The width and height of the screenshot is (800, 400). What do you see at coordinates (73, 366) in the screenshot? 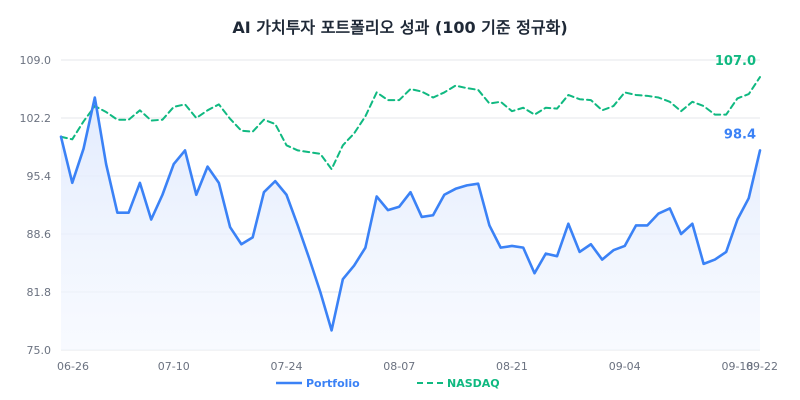
I see `x-tick-label: 06-26` at bounding box center [73, 366].